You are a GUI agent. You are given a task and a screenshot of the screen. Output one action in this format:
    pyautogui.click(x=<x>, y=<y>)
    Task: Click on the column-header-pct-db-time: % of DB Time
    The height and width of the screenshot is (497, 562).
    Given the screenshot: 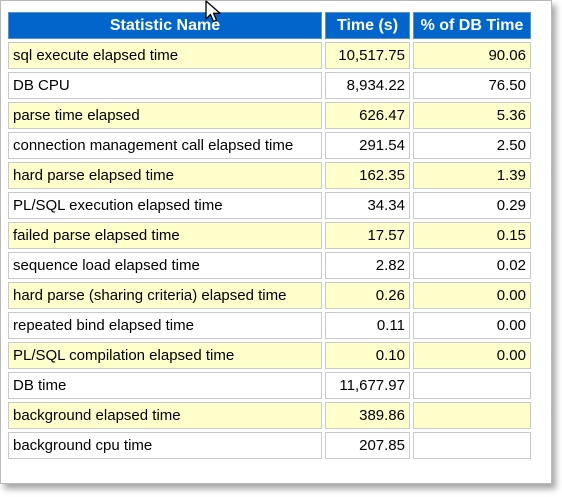 What is the action you would take?
    pyautogui.click(x=472, y=25)
    